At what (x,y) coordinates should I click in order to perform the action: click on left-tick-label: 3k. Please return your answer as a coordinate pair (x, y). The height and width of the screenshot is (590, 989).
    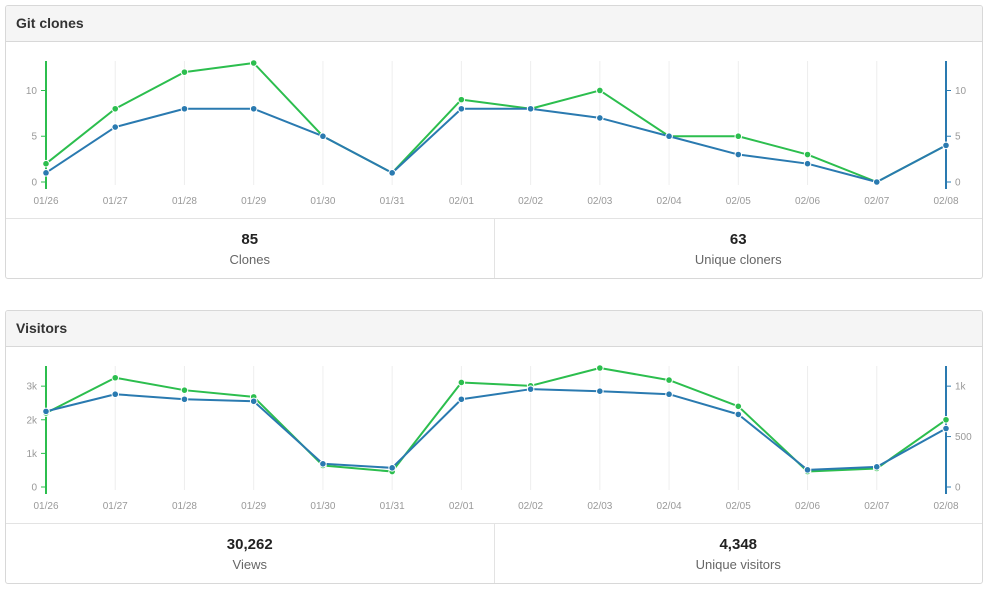
    Looking at the image, I should click on (32, 387).